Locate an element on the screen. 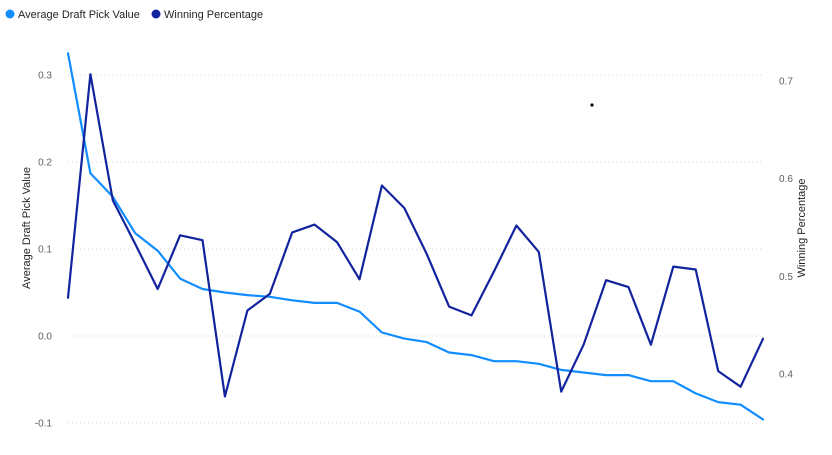  left-axis-title: Average Draft Pick Value is located at coordinates (27, 228).